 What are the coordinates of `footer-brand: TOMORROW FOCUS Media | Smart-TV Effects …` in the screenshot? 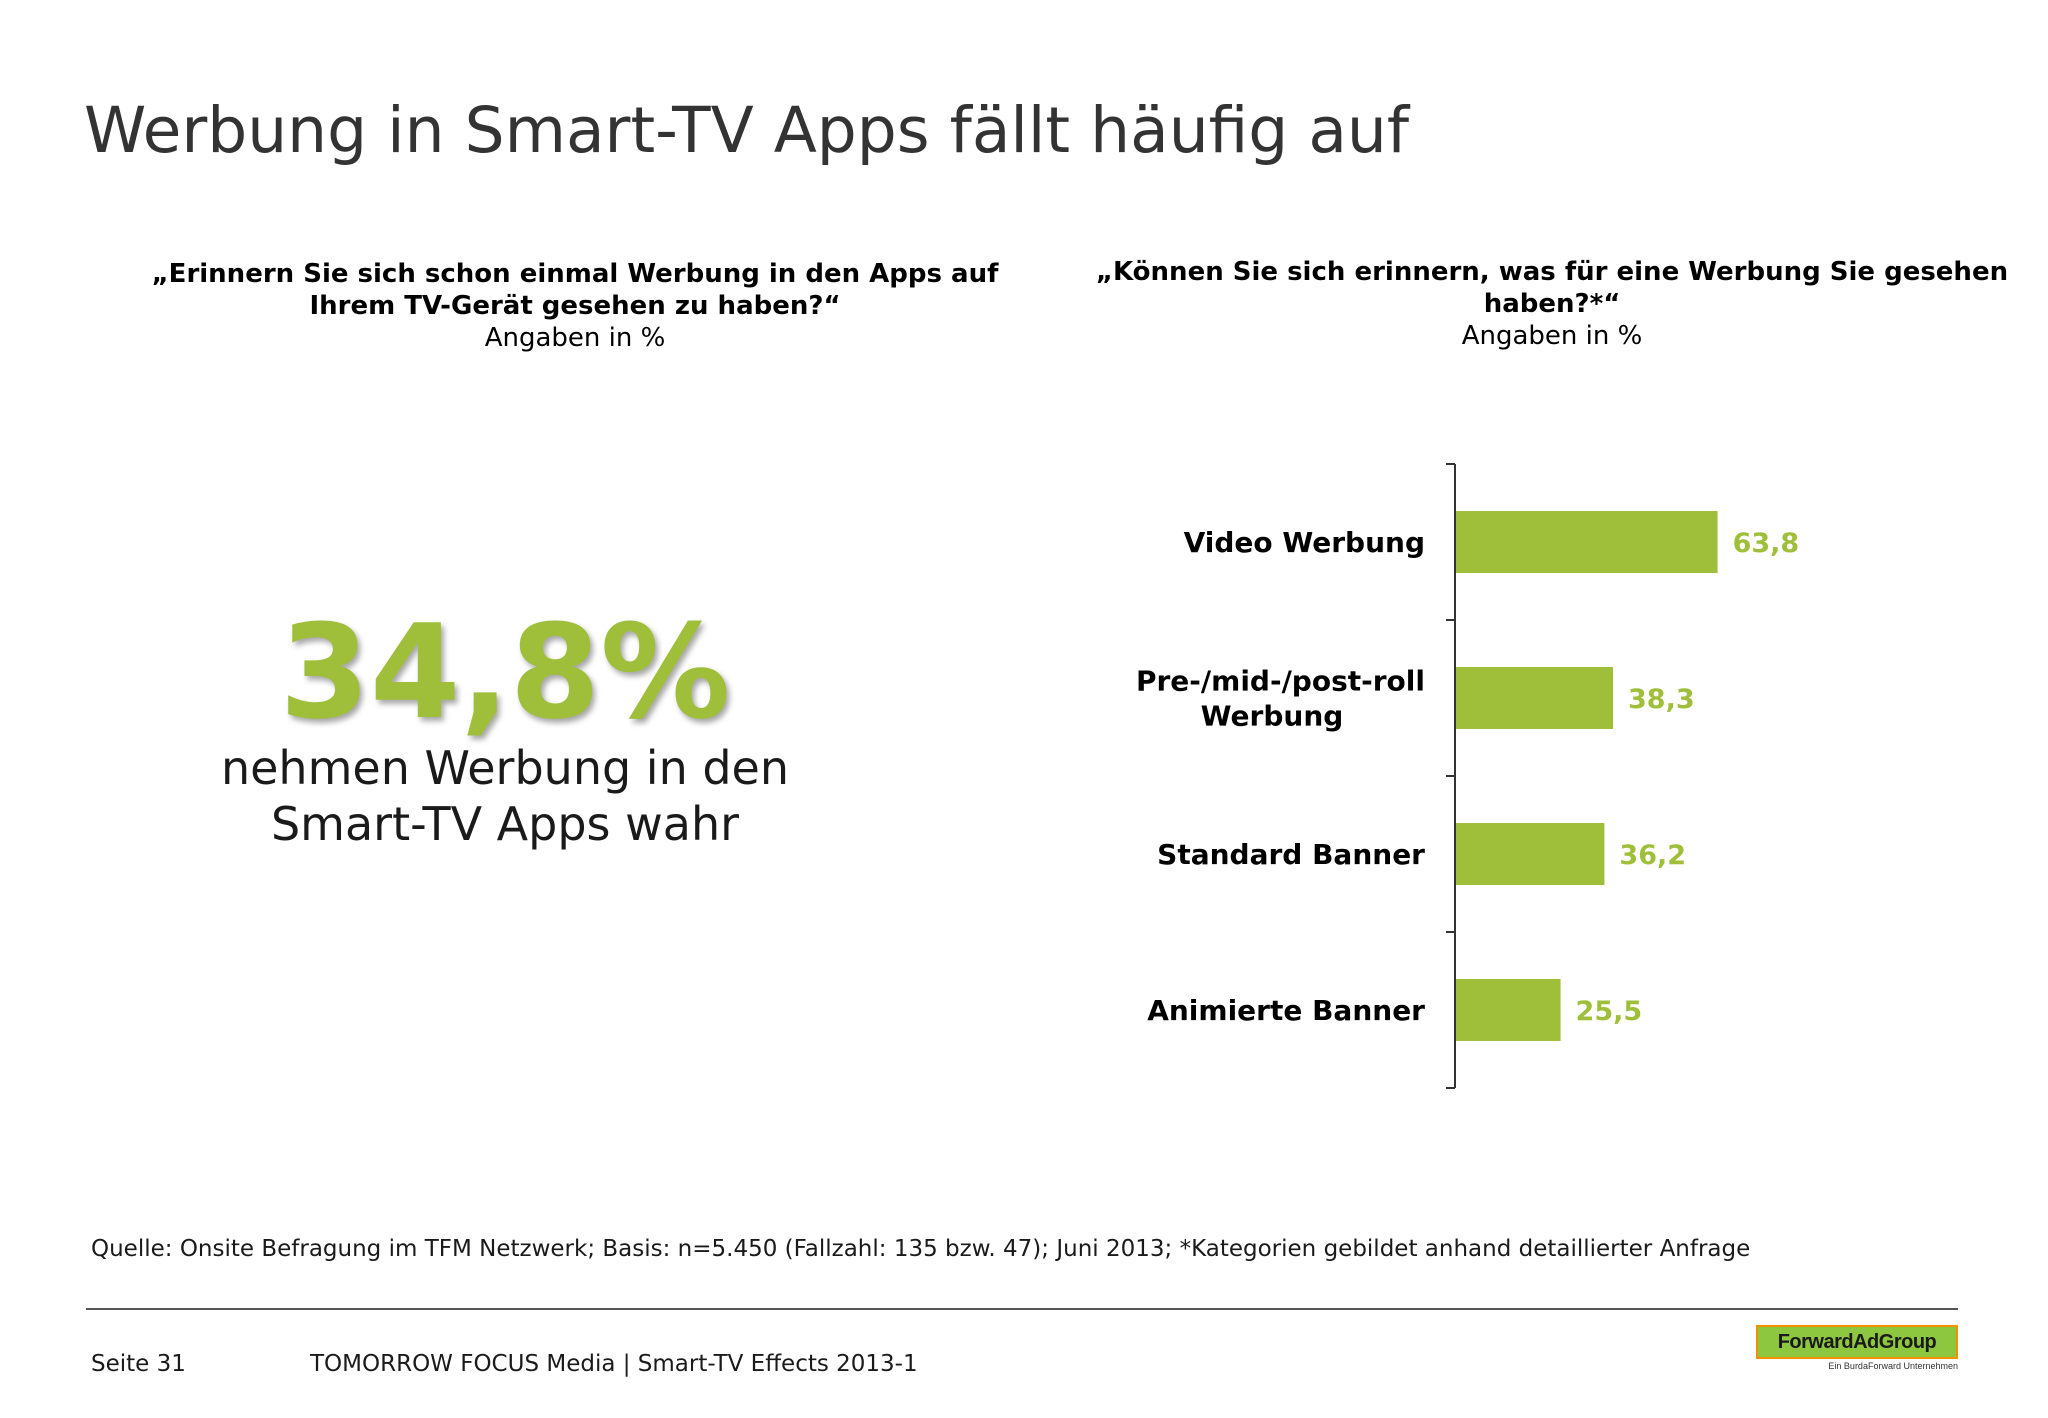 It's located at (614, 1364).